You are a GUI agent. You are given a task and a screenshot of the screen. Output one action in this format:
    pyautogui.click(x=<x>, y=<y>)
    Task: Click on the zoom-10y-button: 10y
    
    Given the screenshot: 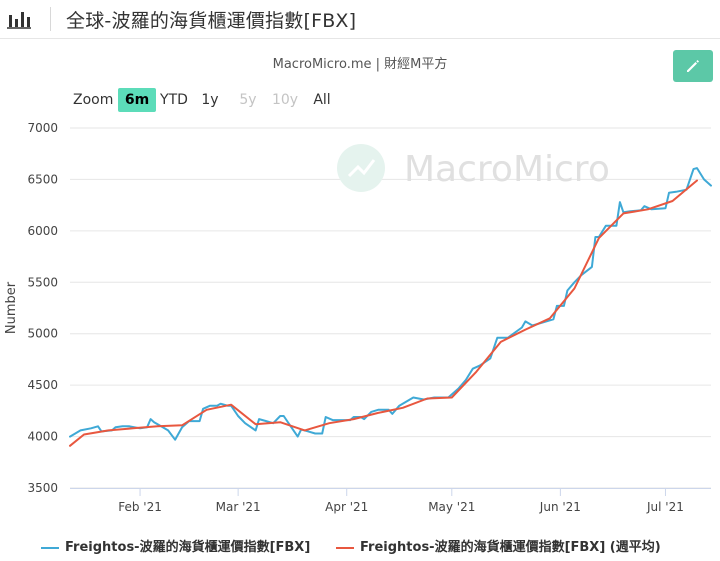 What is the action you would take?
    pyautogui.click(x=285, y=100)
    